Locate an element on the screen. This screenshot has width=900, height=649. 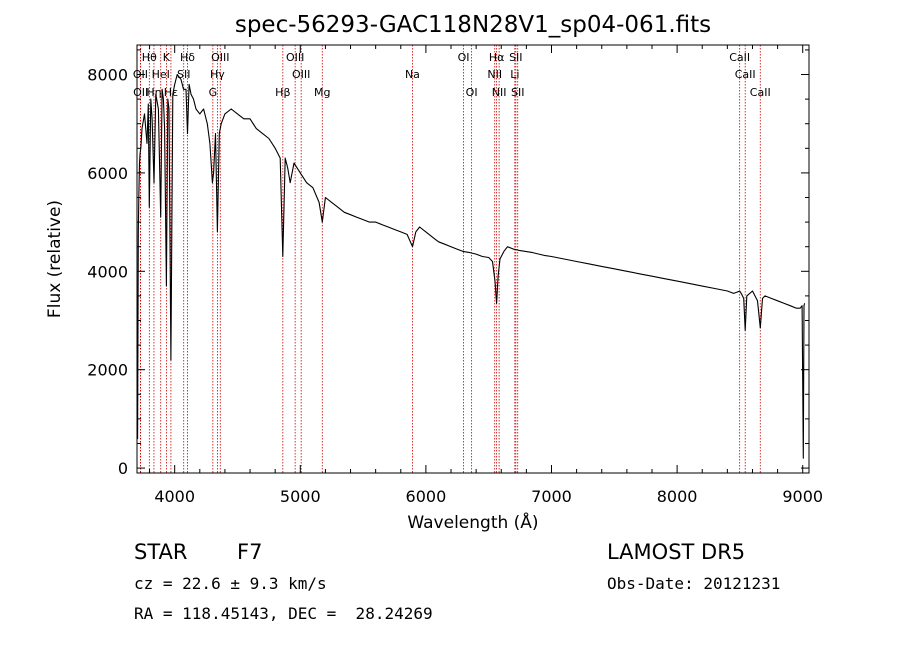
x-tick-label: 9000 is located at coordinates (802, 496).